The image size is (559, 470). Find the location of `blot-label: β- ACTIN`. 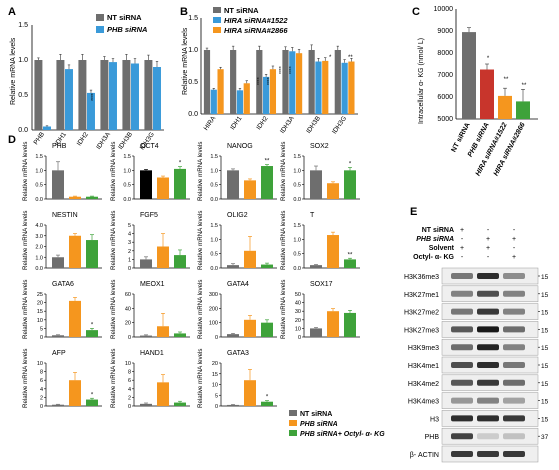

blot-label: β- ACTIN is located at coordinates (424, 455).